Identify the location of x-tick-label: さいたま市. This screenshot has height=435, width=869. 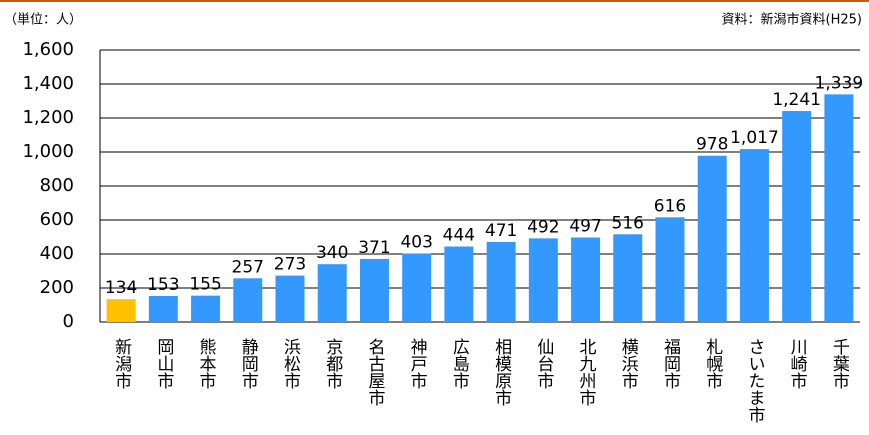
(754, 380).